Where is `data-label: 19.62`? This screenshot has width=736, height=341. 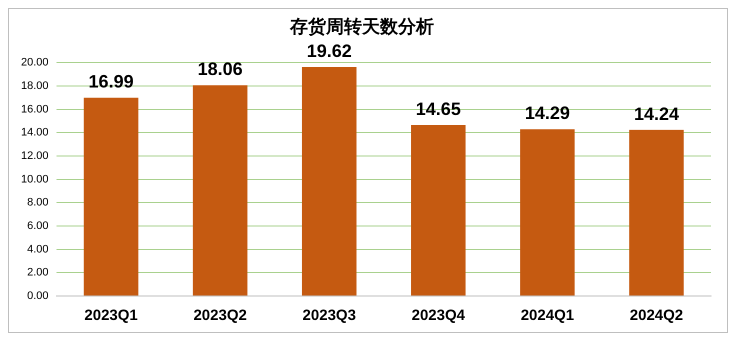
data-label: 19.62 is located at coordinates (329, 51).